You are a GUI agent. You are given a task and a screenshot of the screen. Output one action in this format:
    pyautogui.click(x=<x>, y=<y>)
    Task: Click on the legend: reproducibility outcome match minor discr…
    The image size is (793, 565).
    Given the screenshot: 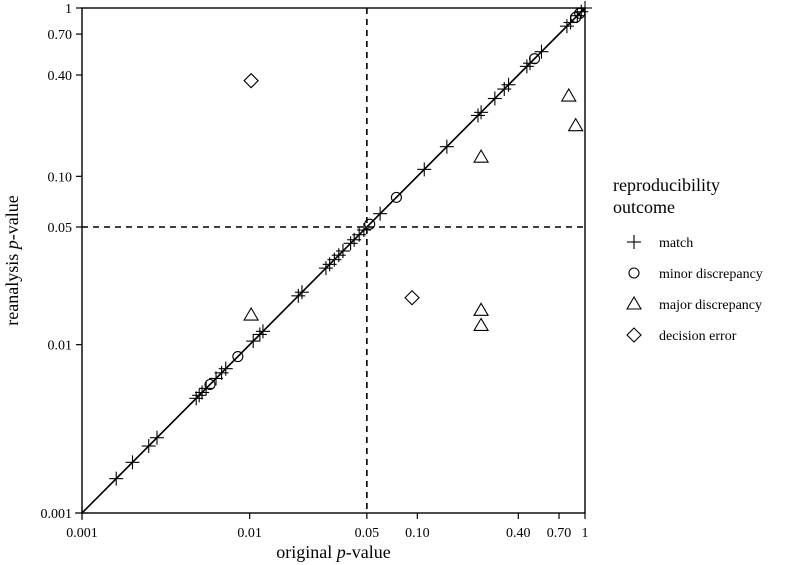 What is the action you would take?
    pyautogui.click(x=688, y=259)
    